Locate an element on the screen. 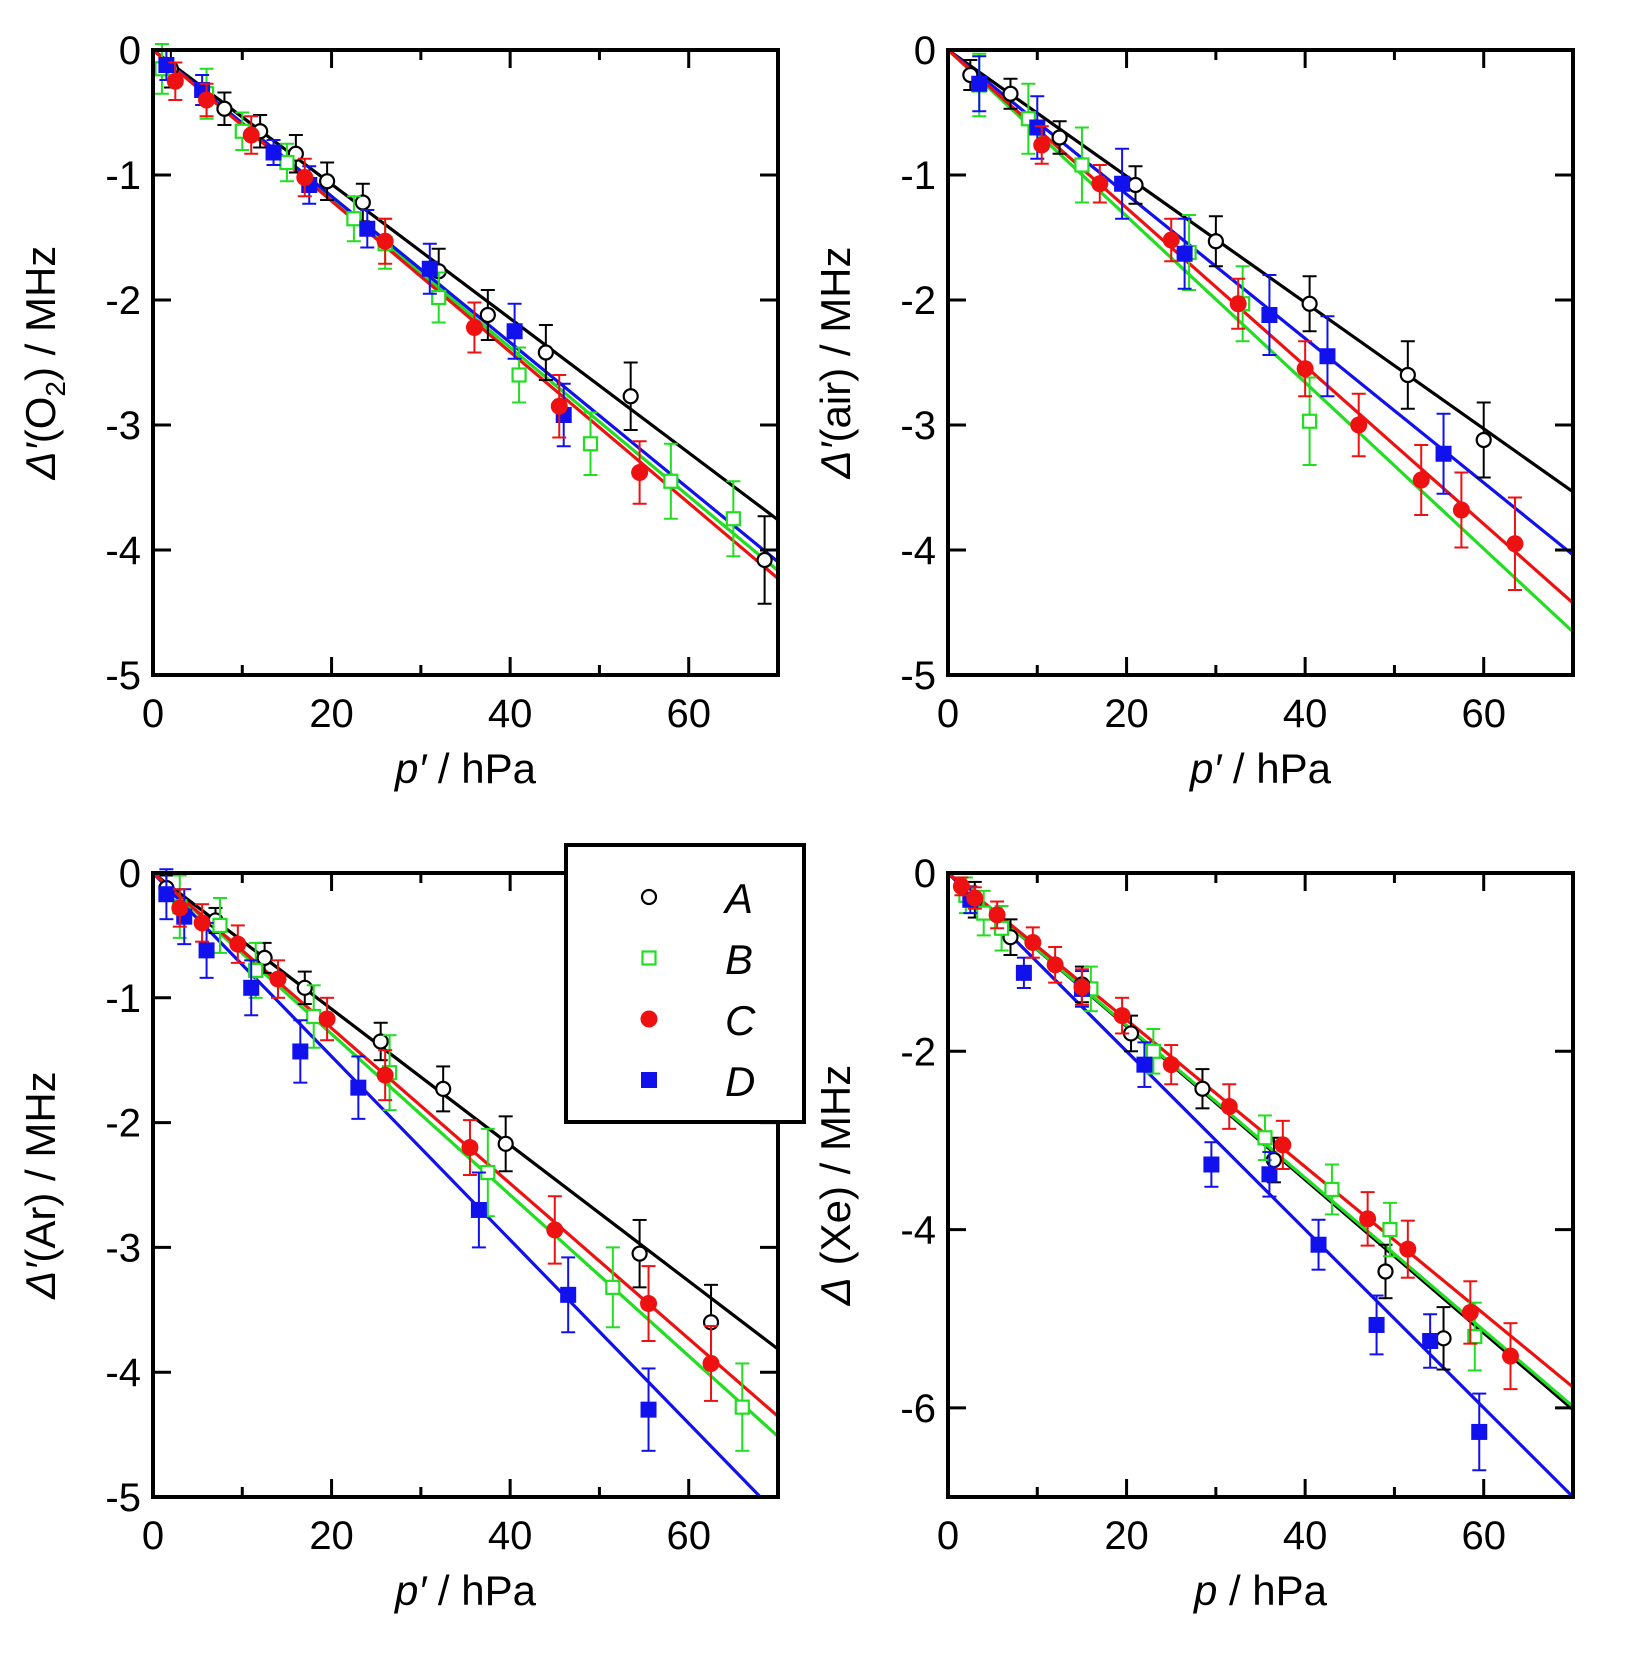 Image resolution: width=1642 pixels, height=1670 pixels. series-A is located at coordinates (467, 327).